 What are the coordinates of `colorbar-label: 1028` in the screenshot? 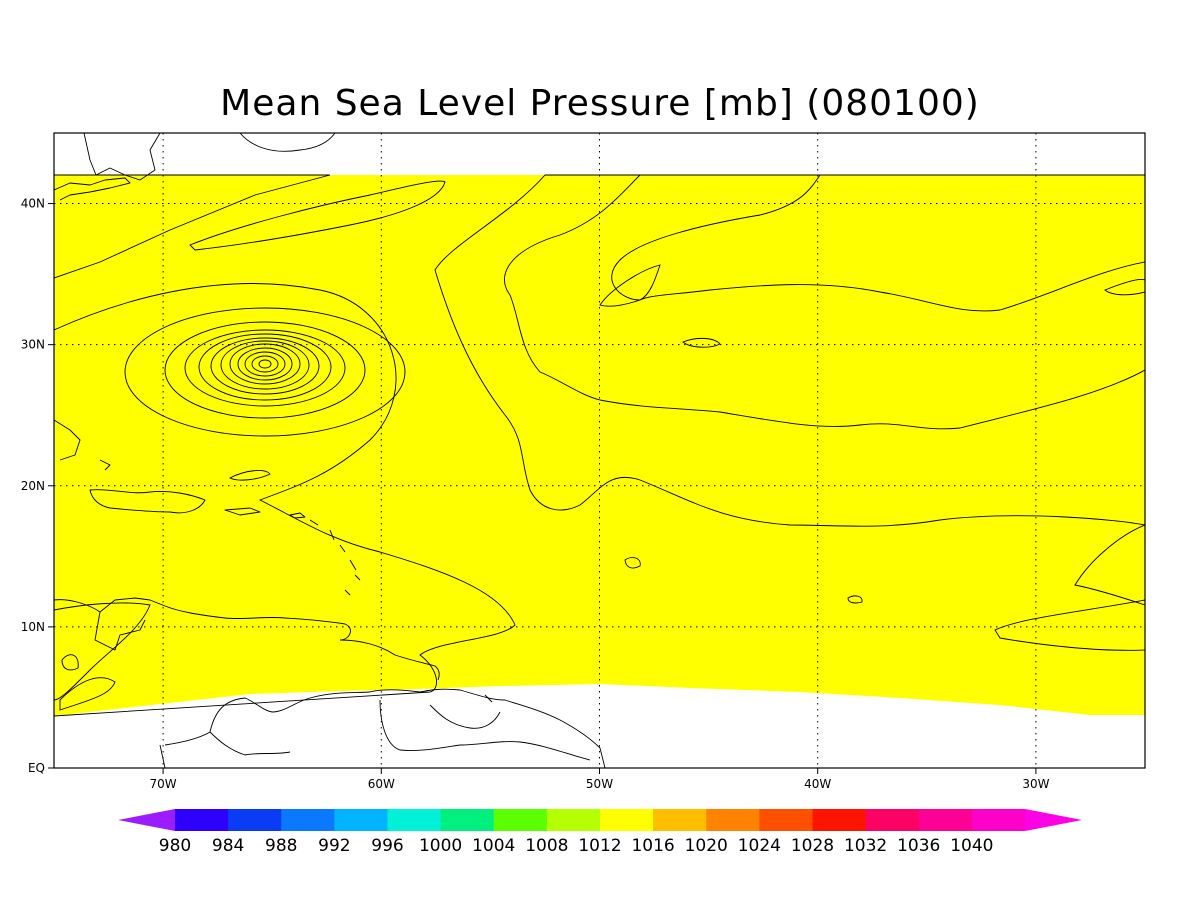 It's located at (812, 846).